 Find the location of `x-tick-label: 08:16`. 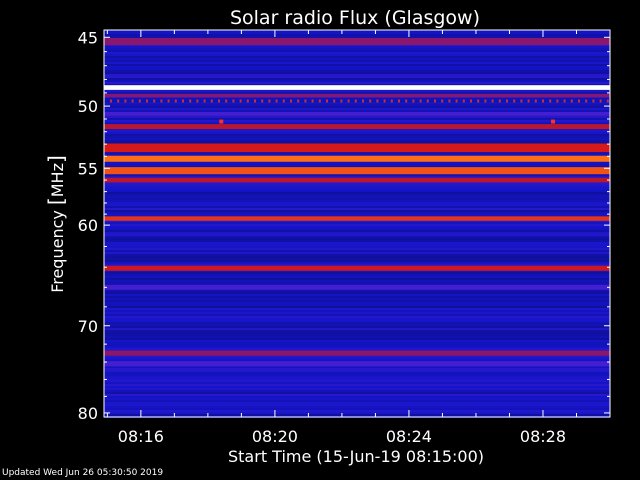

x-tick-label: 08:16 is located at coordinates (141, 436).